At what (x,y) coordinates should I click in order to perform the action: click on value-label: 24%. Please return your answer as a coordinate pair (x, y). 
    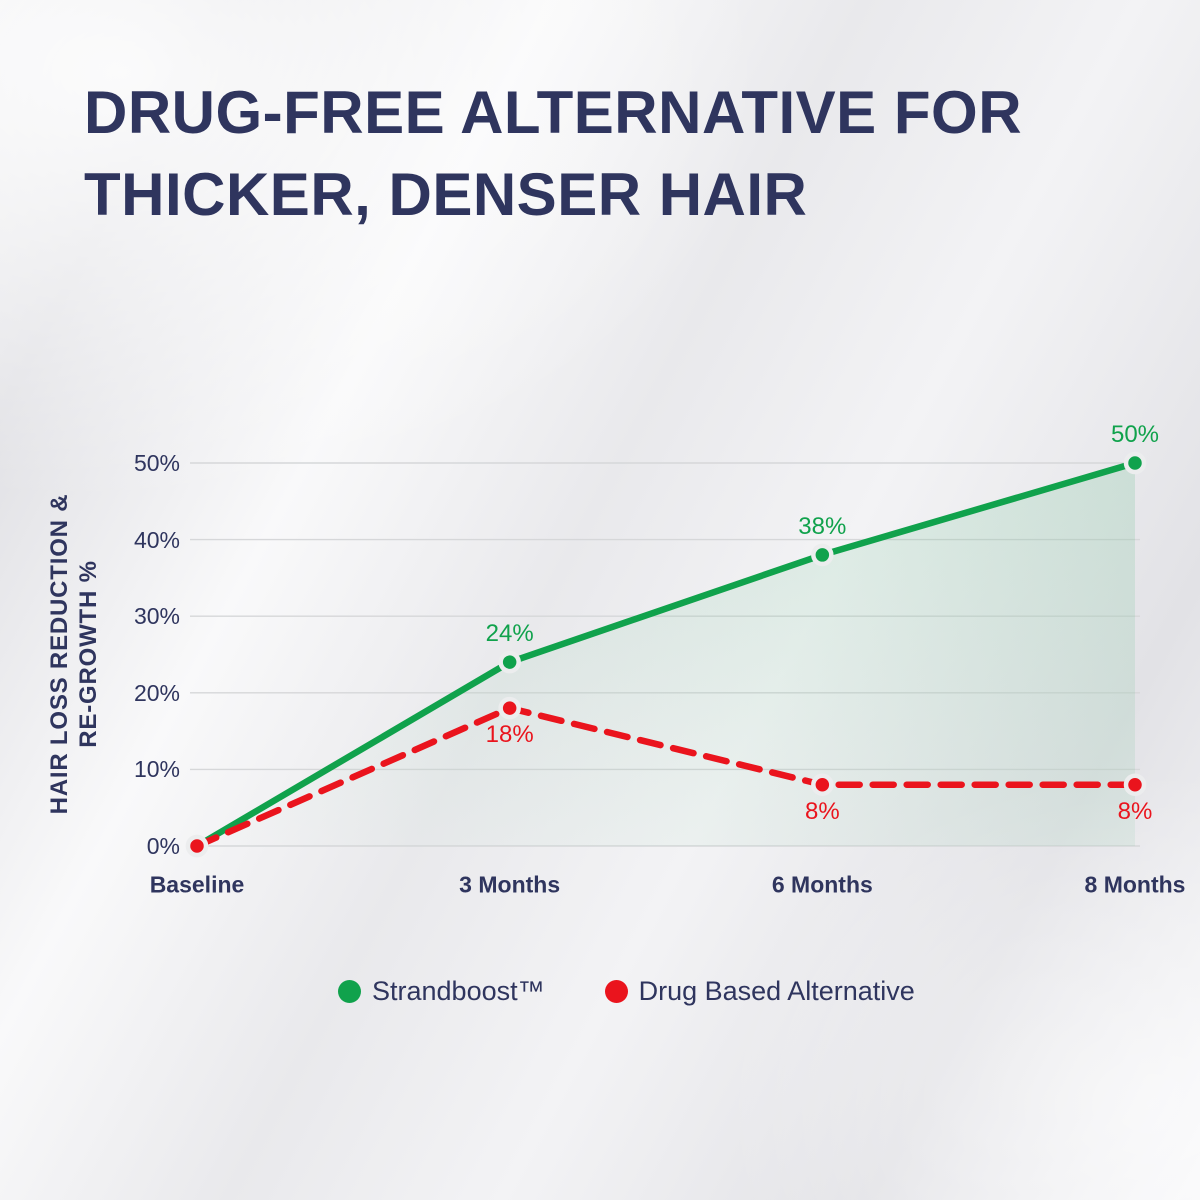
    Looking at the image, I should click on (509, 634).